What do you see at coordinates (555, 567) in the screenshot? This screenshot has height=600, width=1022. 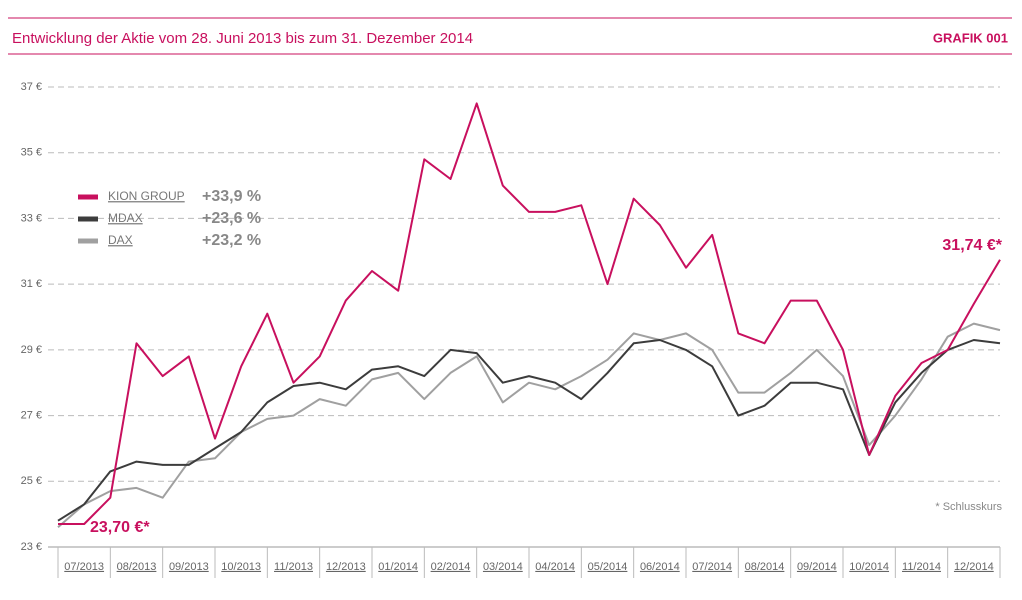 I see `x-tick-label: 04/2014` at bounding box center [555, 567].